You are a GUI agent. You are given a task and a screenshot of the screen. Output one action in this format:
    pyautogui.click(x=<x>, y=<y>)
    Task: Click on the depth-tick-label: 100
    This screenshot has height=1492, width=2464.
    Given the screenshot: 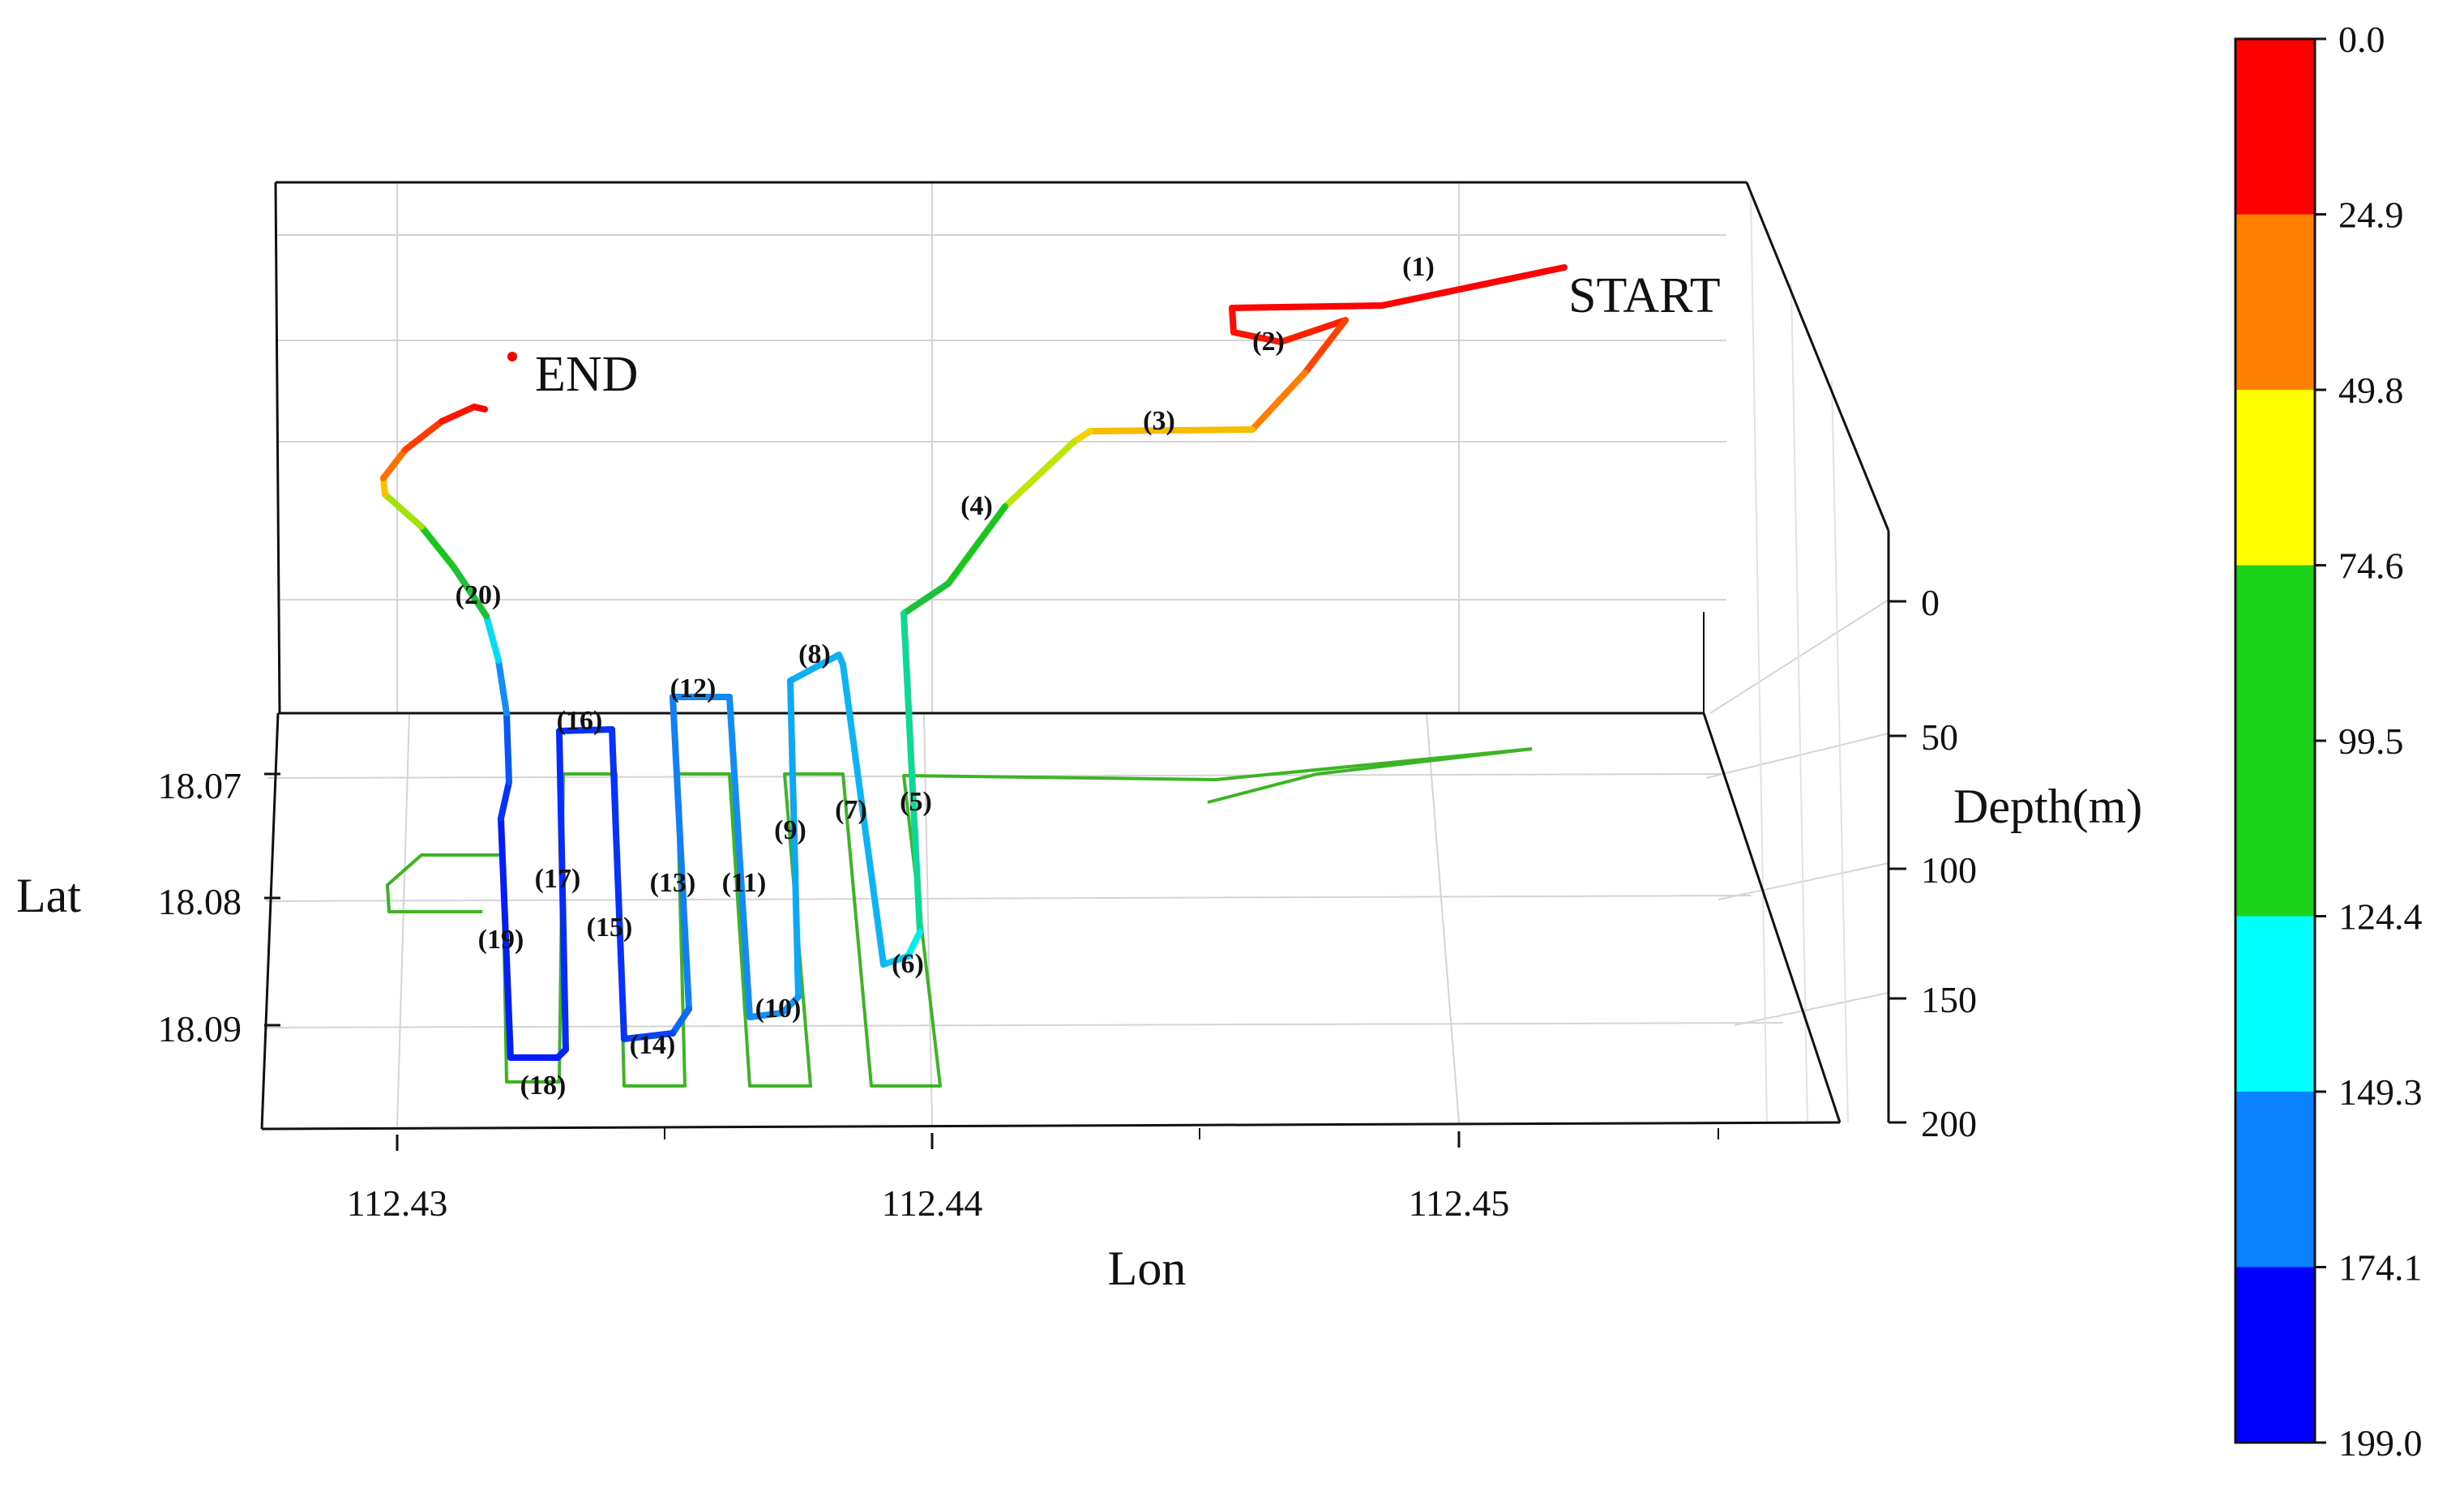 What is the action you would take?
    pyautogui.click(x=1949, y=870)
    